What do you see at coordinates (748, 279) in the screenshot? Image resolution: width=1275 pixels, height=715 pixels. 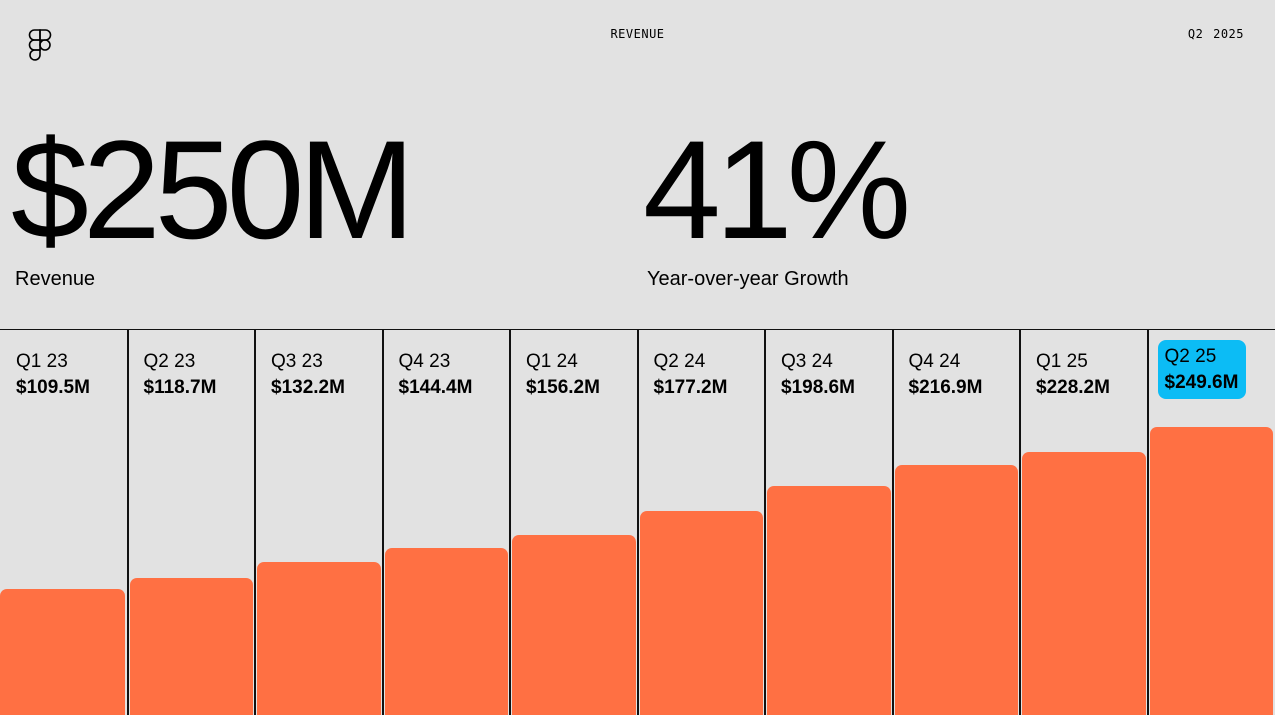 I see `kpi-growth-label: Year-over-year Growth` at bounding box center [748, 279].